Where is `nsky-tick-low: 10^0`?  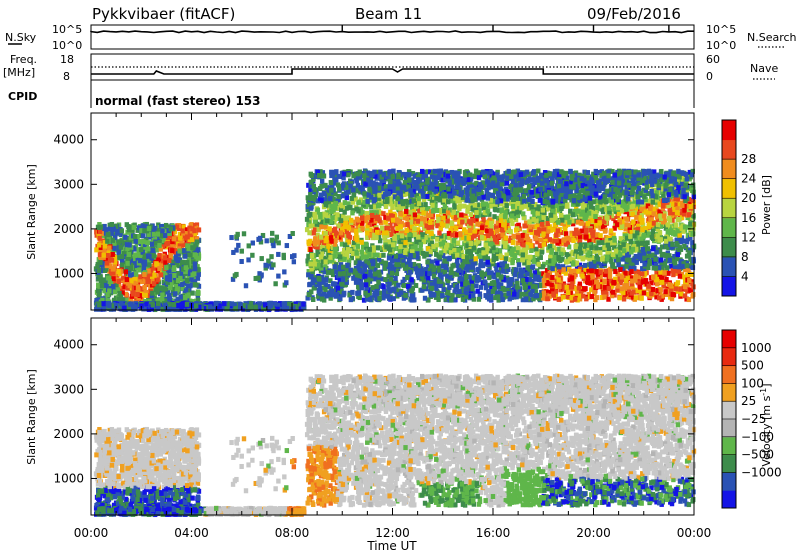
nsky-tick-low: 10^0 is located at coordinates (67, 45).